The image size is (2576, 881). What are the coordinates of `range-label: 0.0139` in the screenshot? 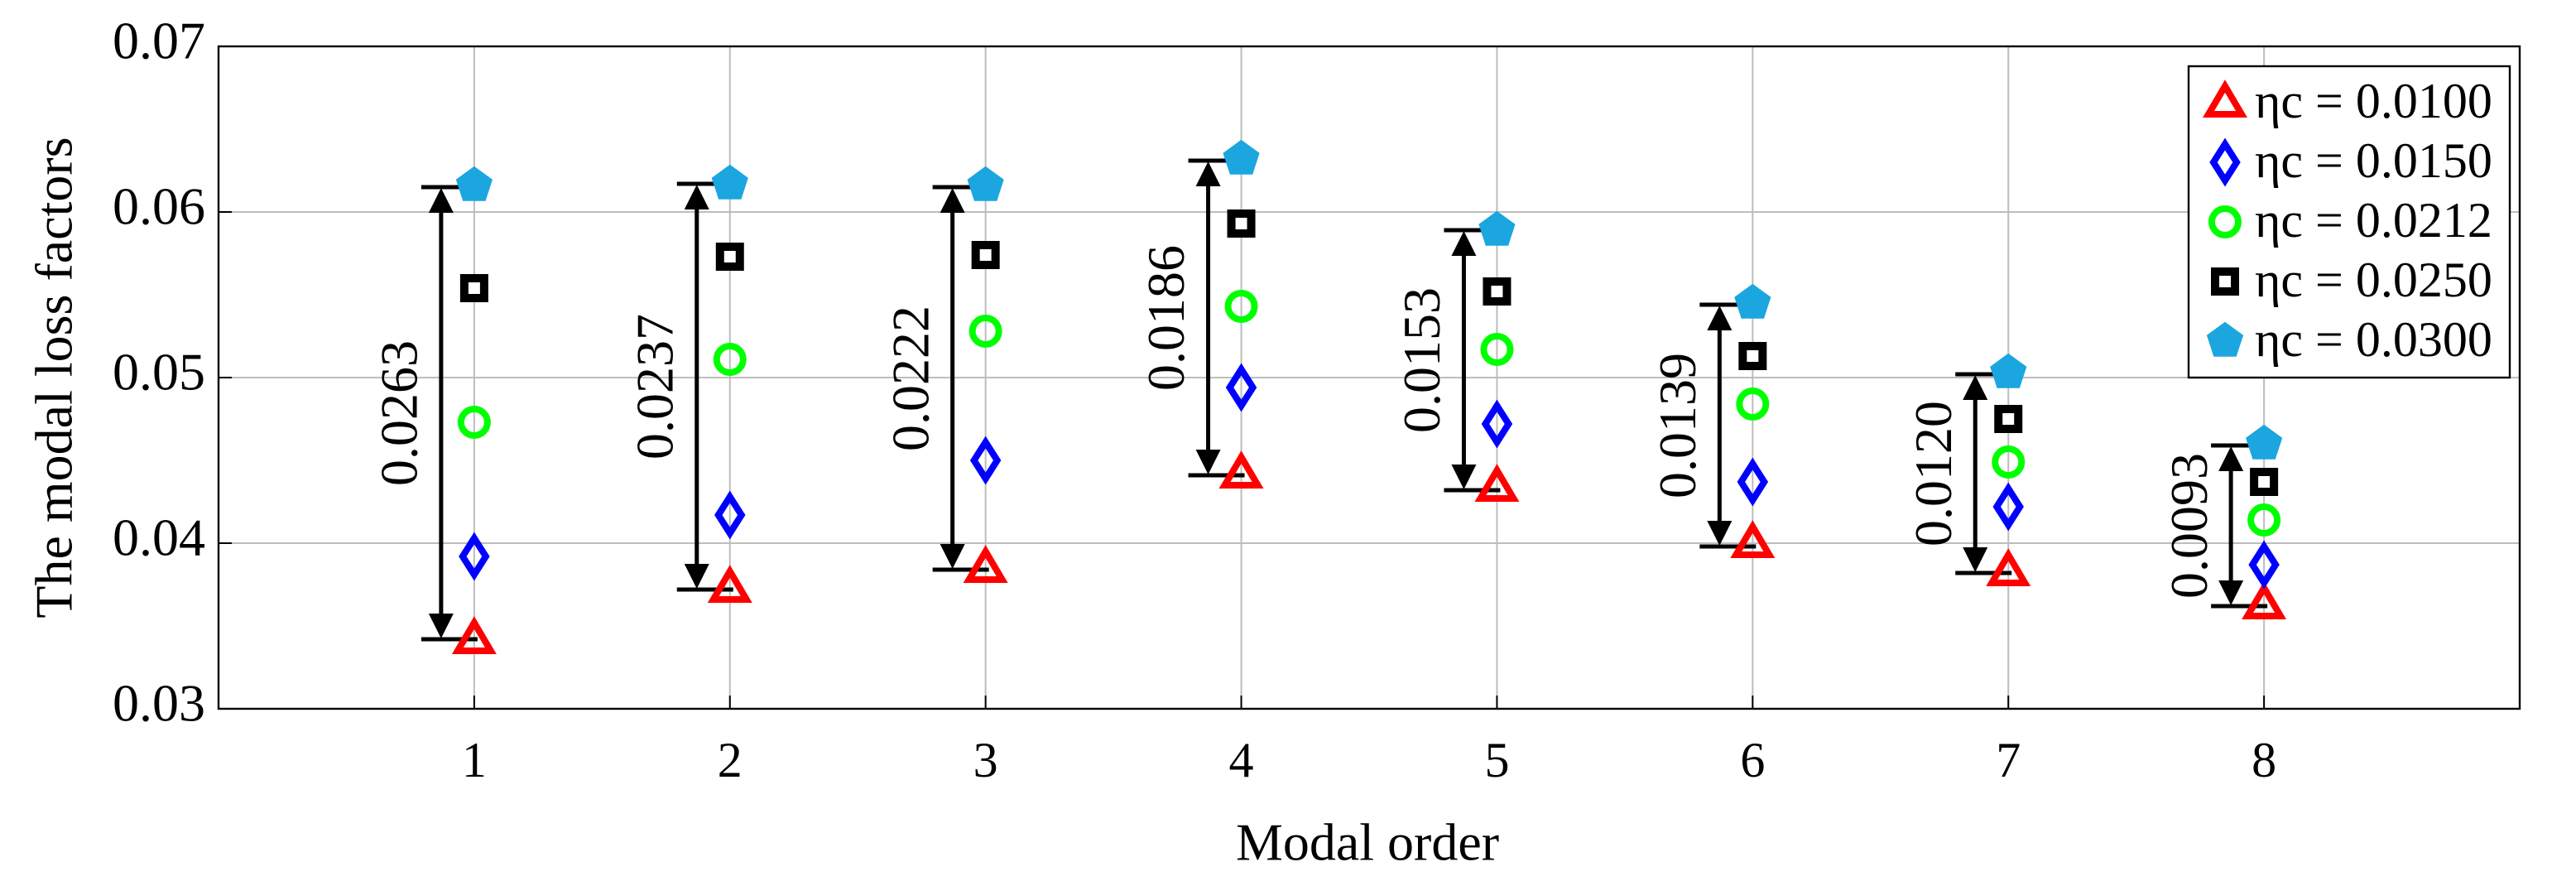 It's located at (1677, 425).